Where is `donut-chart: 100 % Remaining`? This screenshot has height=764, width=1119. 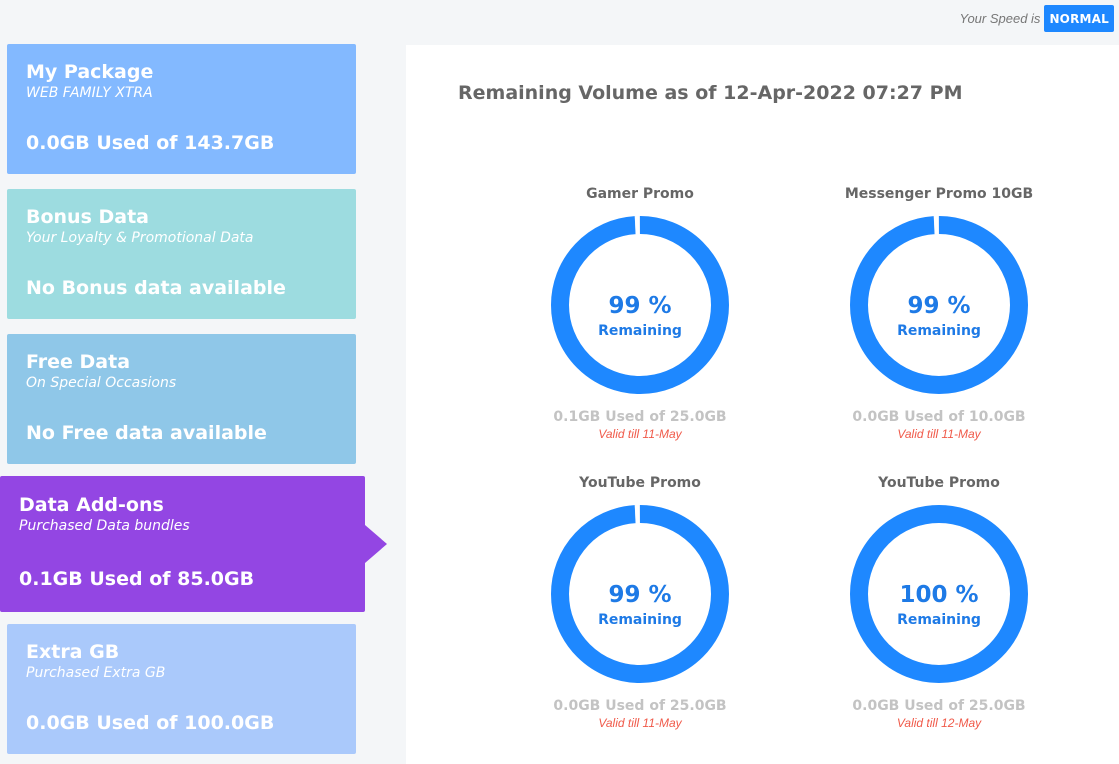 donut-chart: 100 % Remaining is located at coordinates (939, 594).